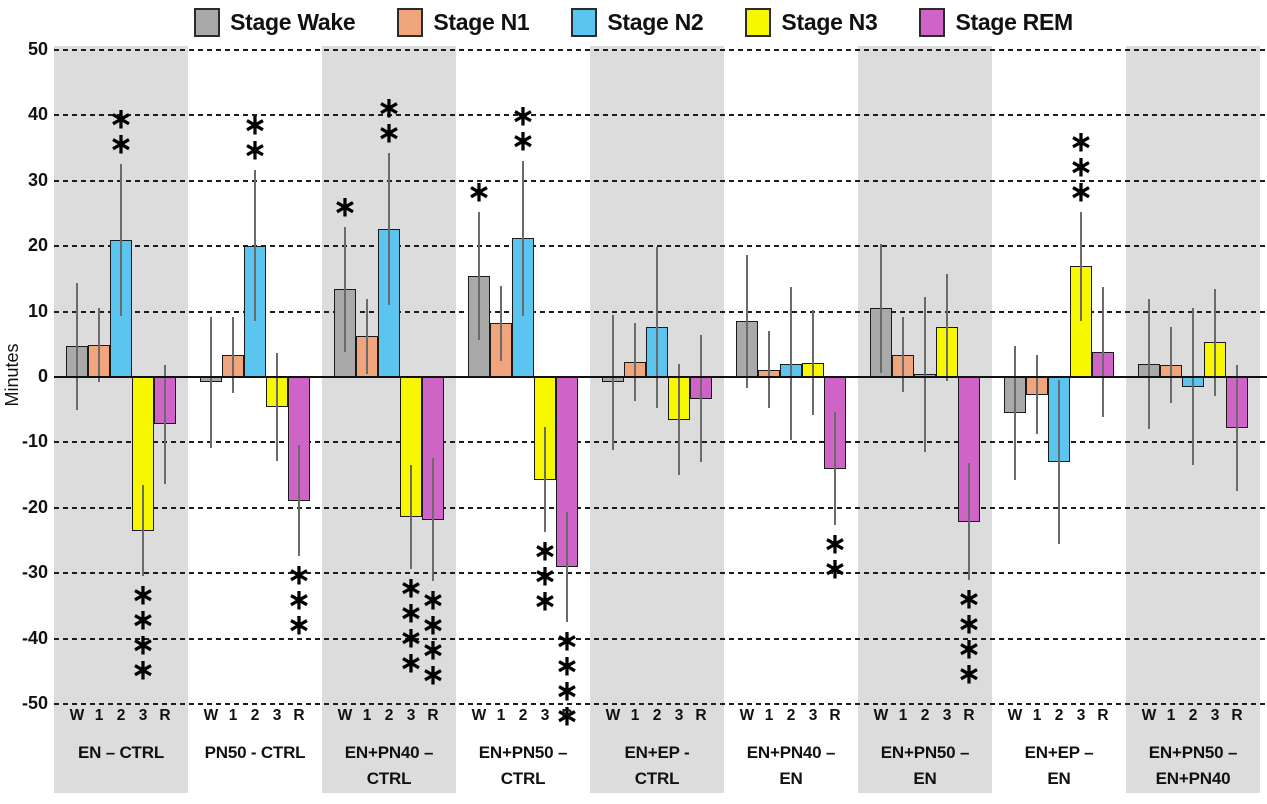  What do you see at coordinates (165, 715) in the screenshot?
I see `x-stage-label-g1-R: R` at bounding box center [165, 715].